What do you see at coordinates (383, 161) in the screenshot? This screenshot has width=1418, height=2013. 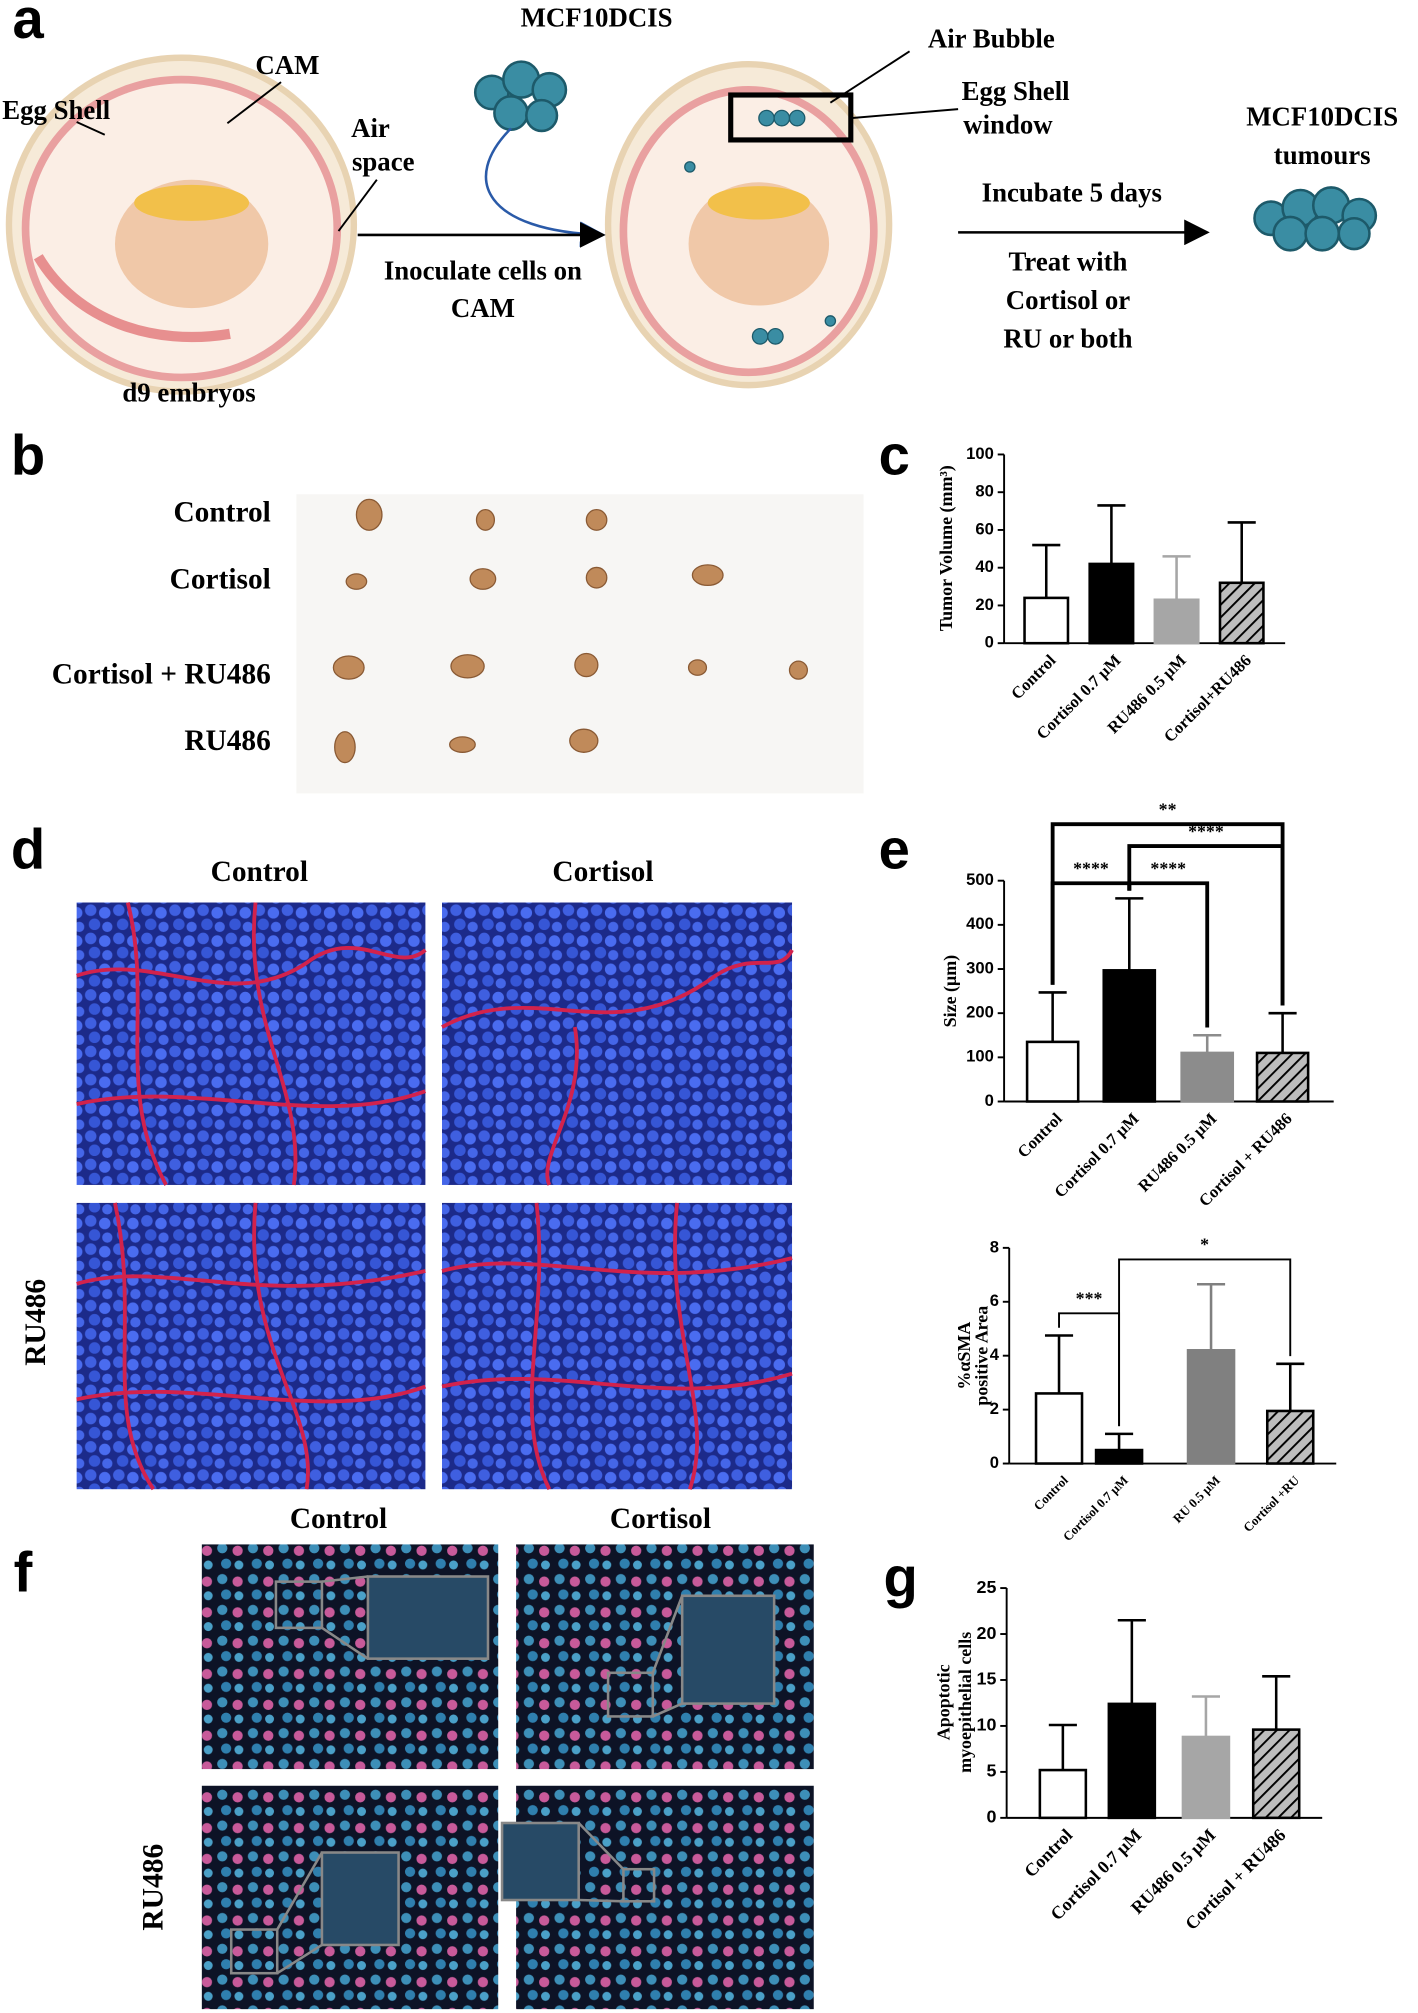 I see `label: space` at bounding box center [383, 161].